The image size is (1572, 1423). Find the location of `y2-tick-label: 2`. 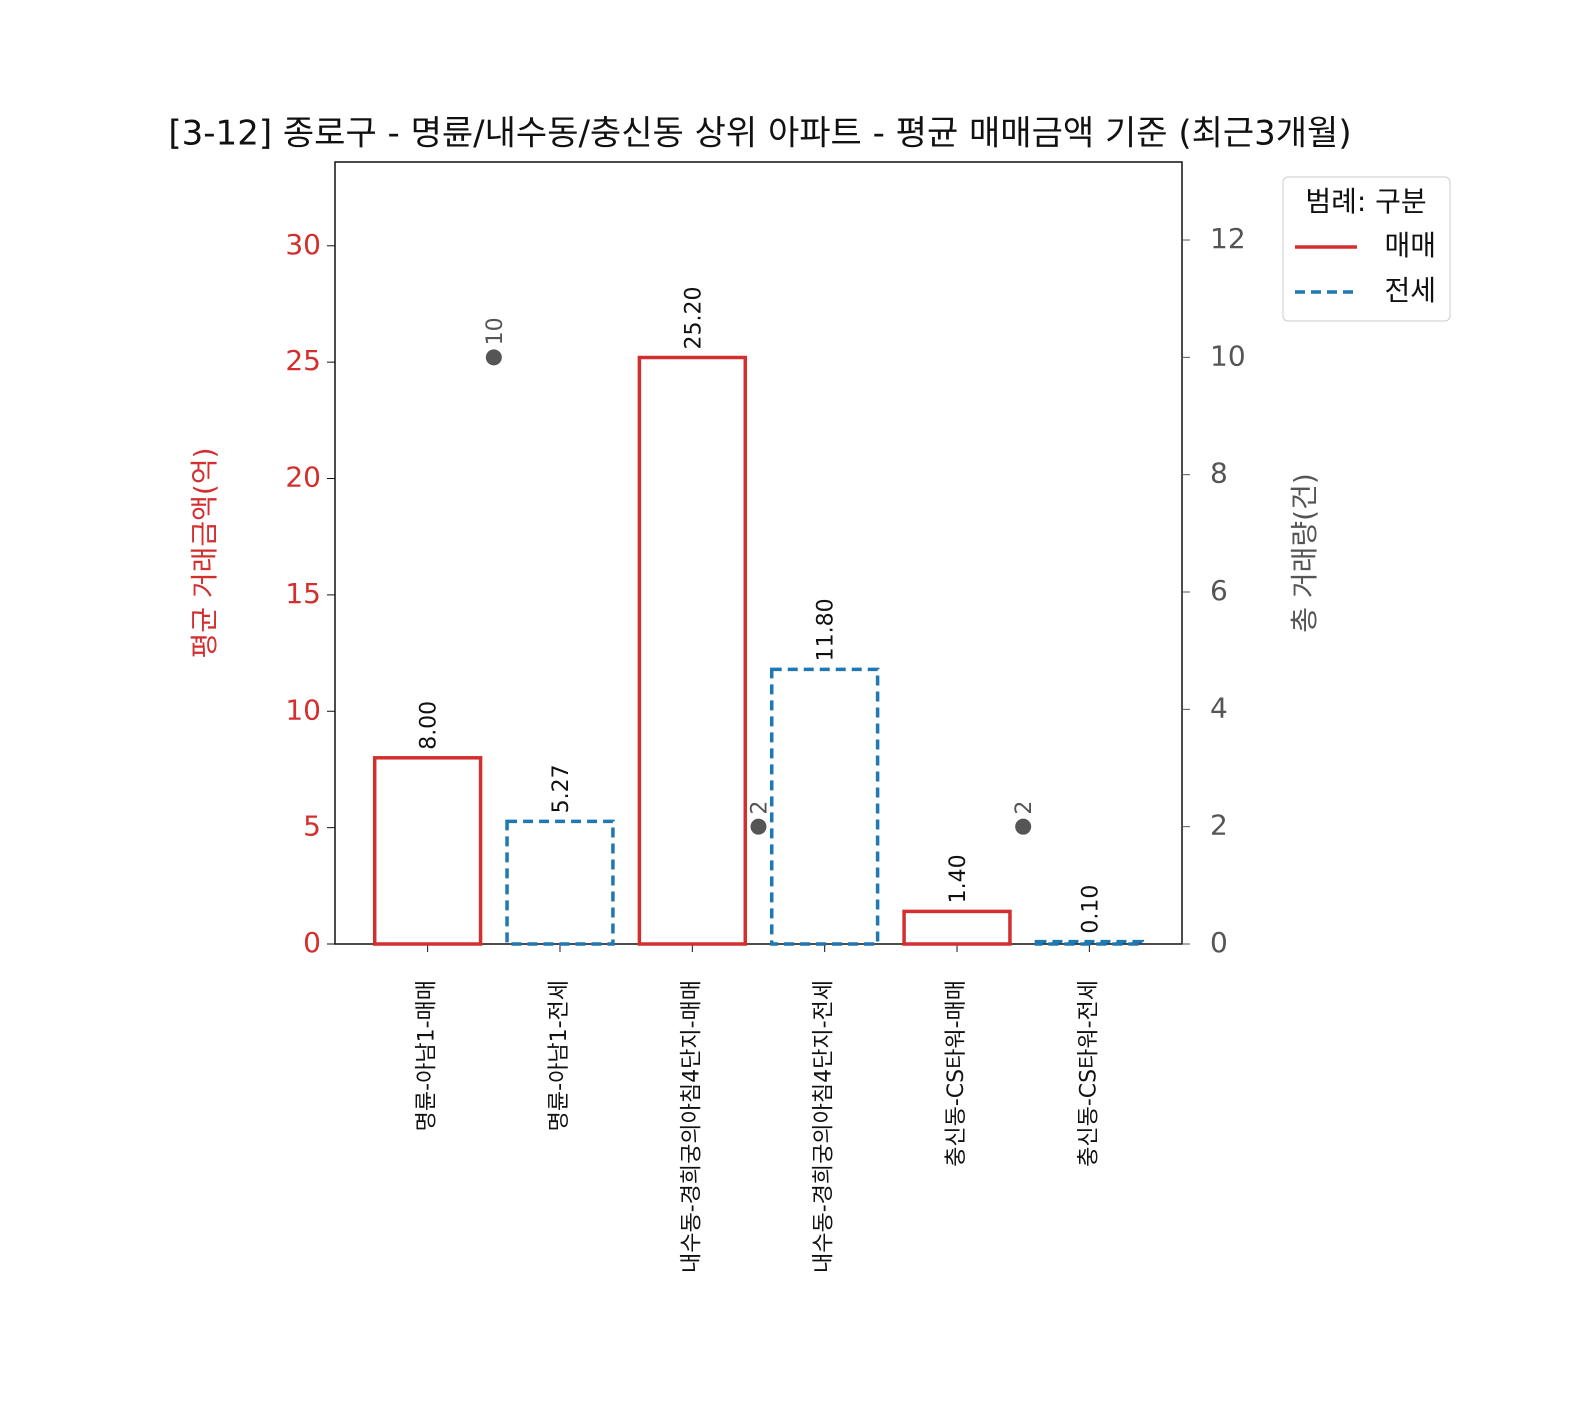

y2-tick-label: 2 is located at coordinates (1219, 825).